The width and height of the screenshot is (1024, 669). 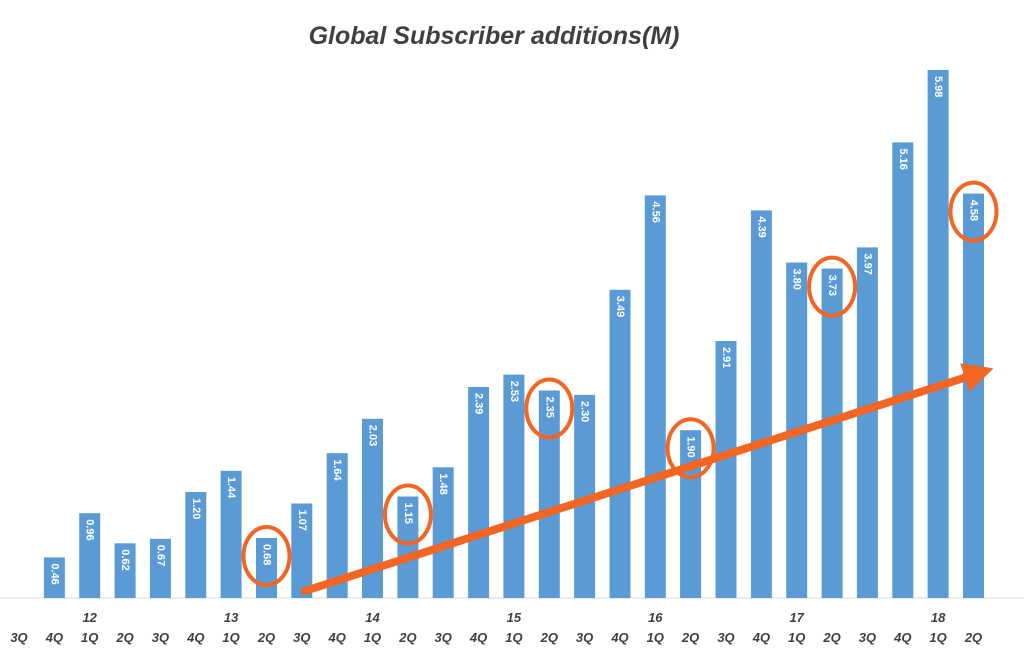 What do you see at coordinates (494, 36) in the screenshot?
I see `chart-title: Global Subscriber additions(M)` at bounding box center [494, 36].